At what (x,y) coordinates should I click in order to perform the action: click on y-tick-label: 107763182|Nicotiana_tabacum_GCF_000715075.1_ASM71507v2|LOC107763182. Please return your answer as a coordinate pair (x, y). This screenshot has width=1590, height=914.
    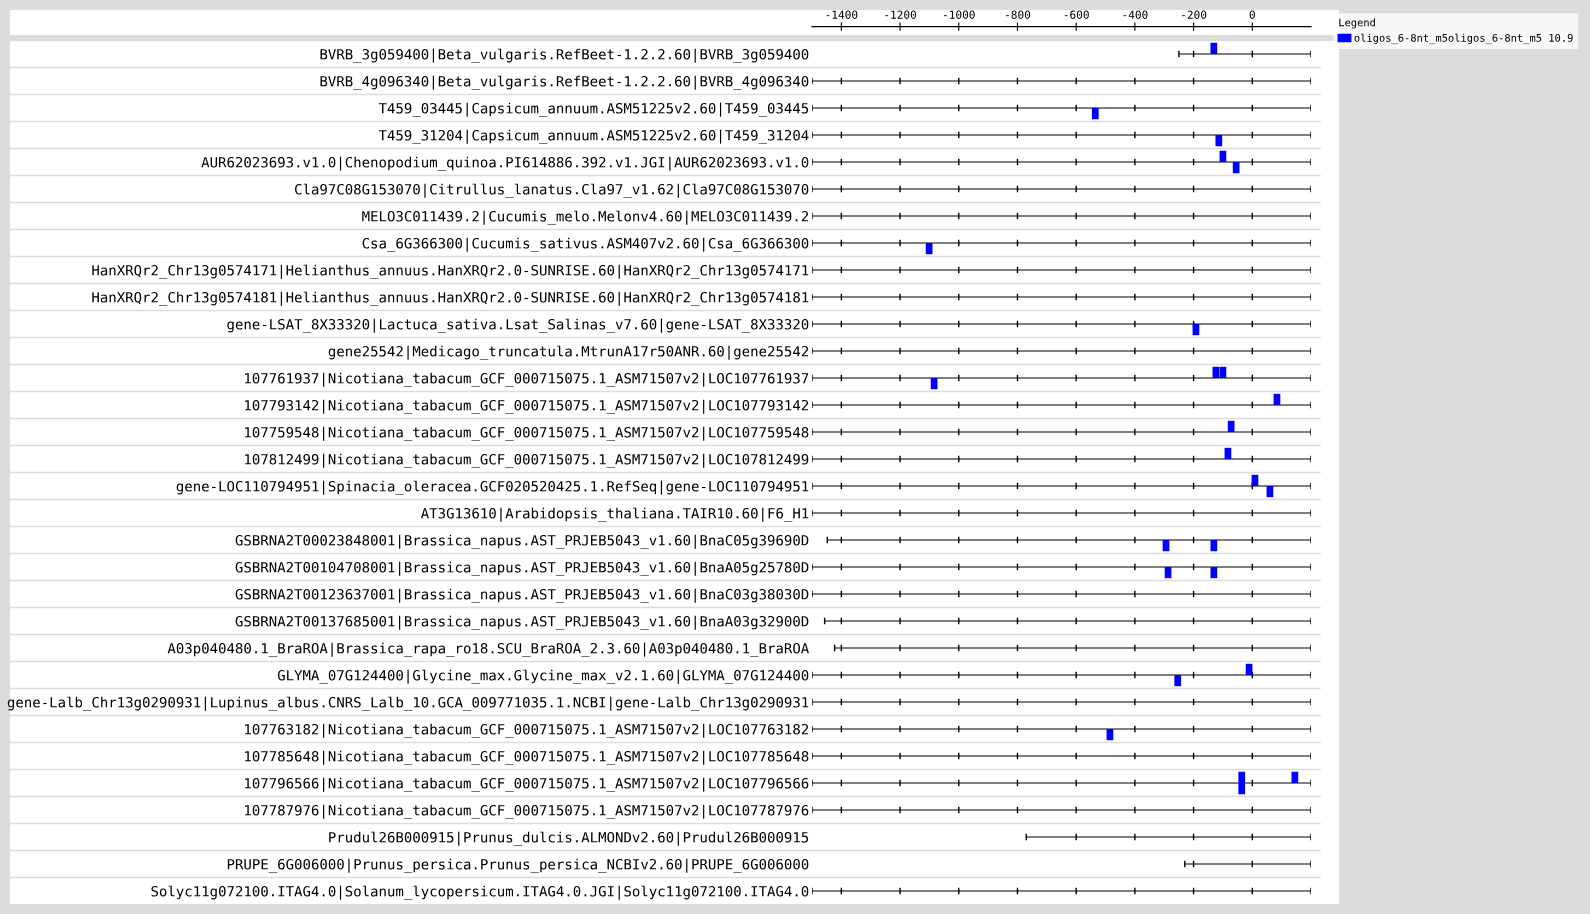
    Looking at the image, I should click on (527, 730).